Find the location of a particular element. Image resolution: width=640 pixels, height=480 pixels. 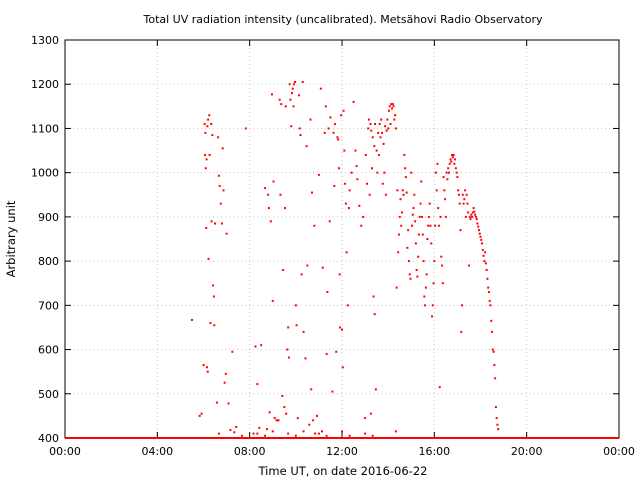

y-tick-label: 1100 is located at coordinates (45, 128).